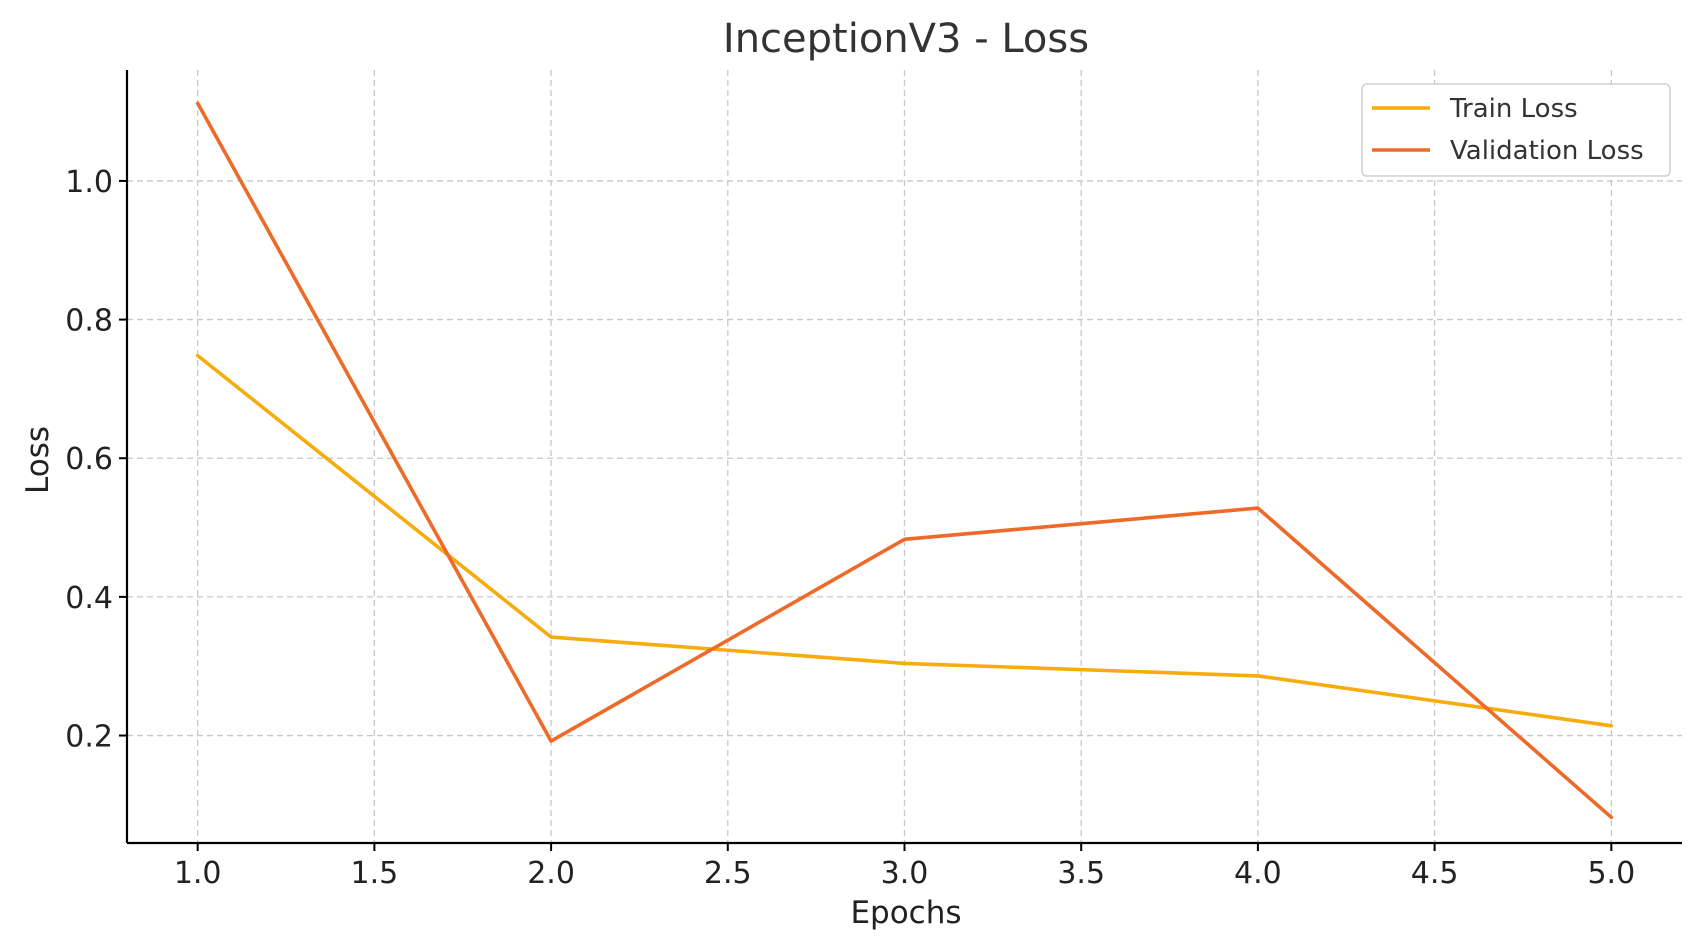 The height and width of the screenshot is (947, 1697). I want to click on y-tick-label: 0.6, so click(89, 459).